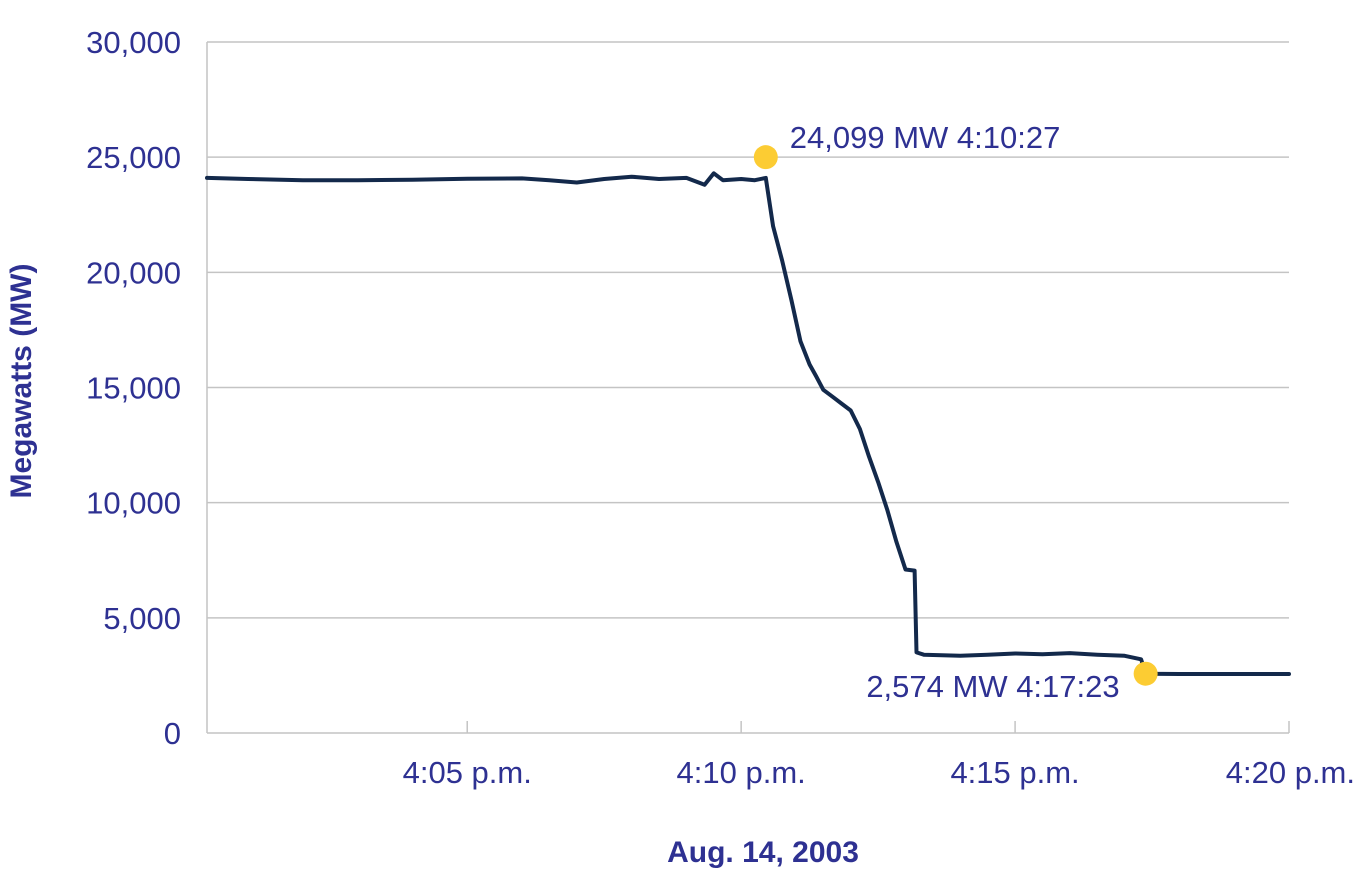 The width and height of the screenshot is (1362, 878). What do you see at coordinates (925, 137) in the screenshot?
I see `annotation-label: 24,099 MW 4:10:27` at bounding box center [925, 137].